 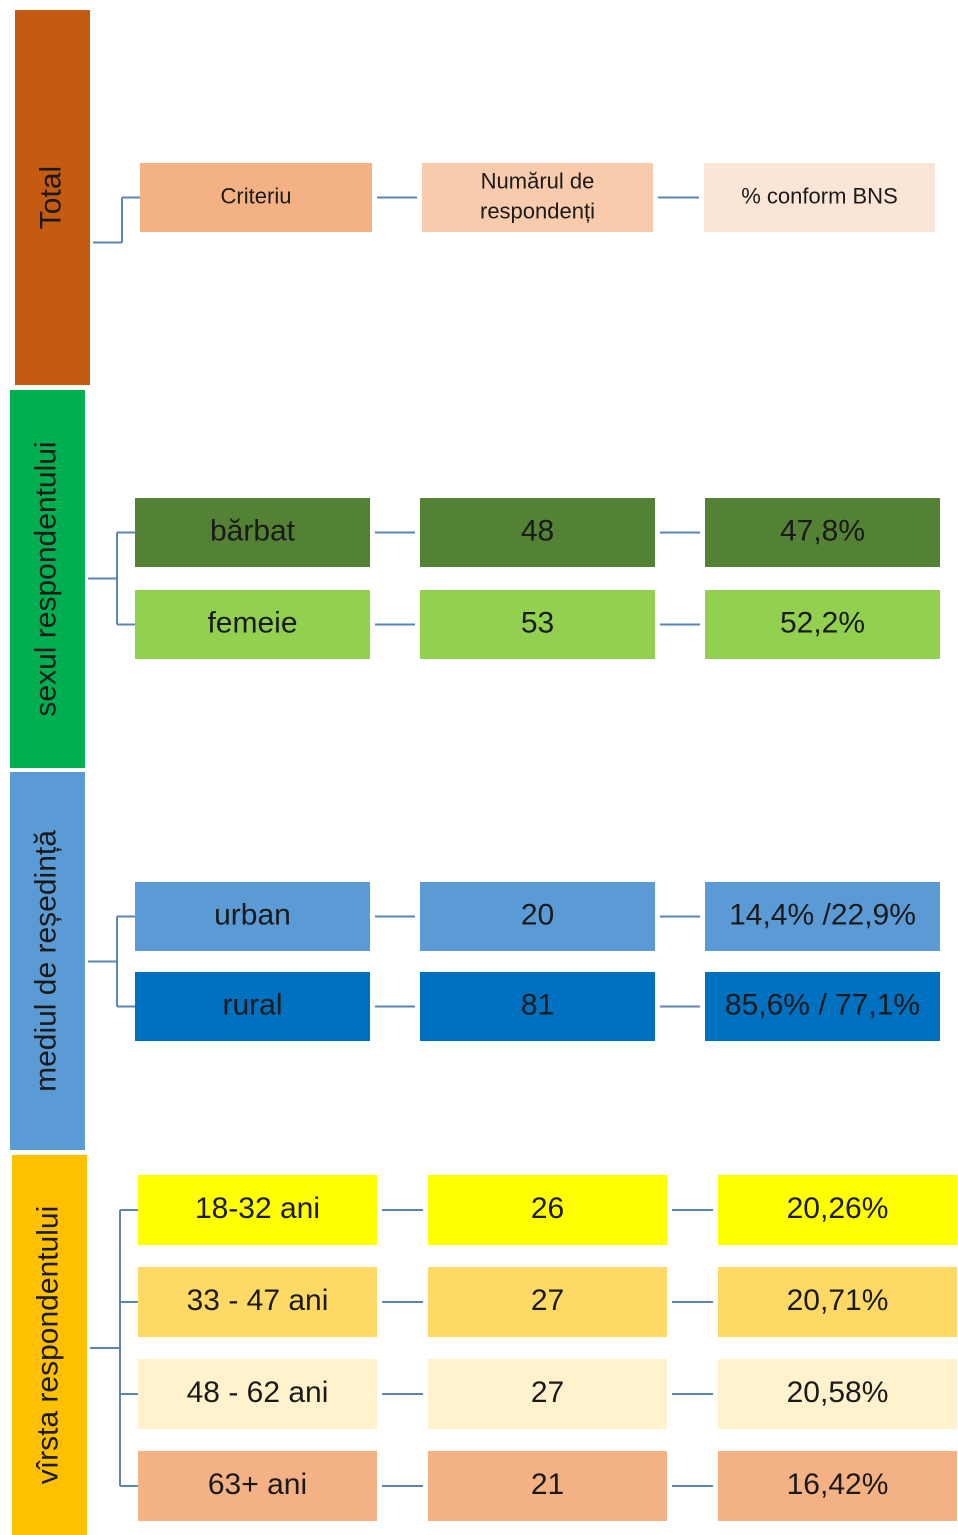 I want to click on cell-text: 52,2%, so click(x=822, y=622).